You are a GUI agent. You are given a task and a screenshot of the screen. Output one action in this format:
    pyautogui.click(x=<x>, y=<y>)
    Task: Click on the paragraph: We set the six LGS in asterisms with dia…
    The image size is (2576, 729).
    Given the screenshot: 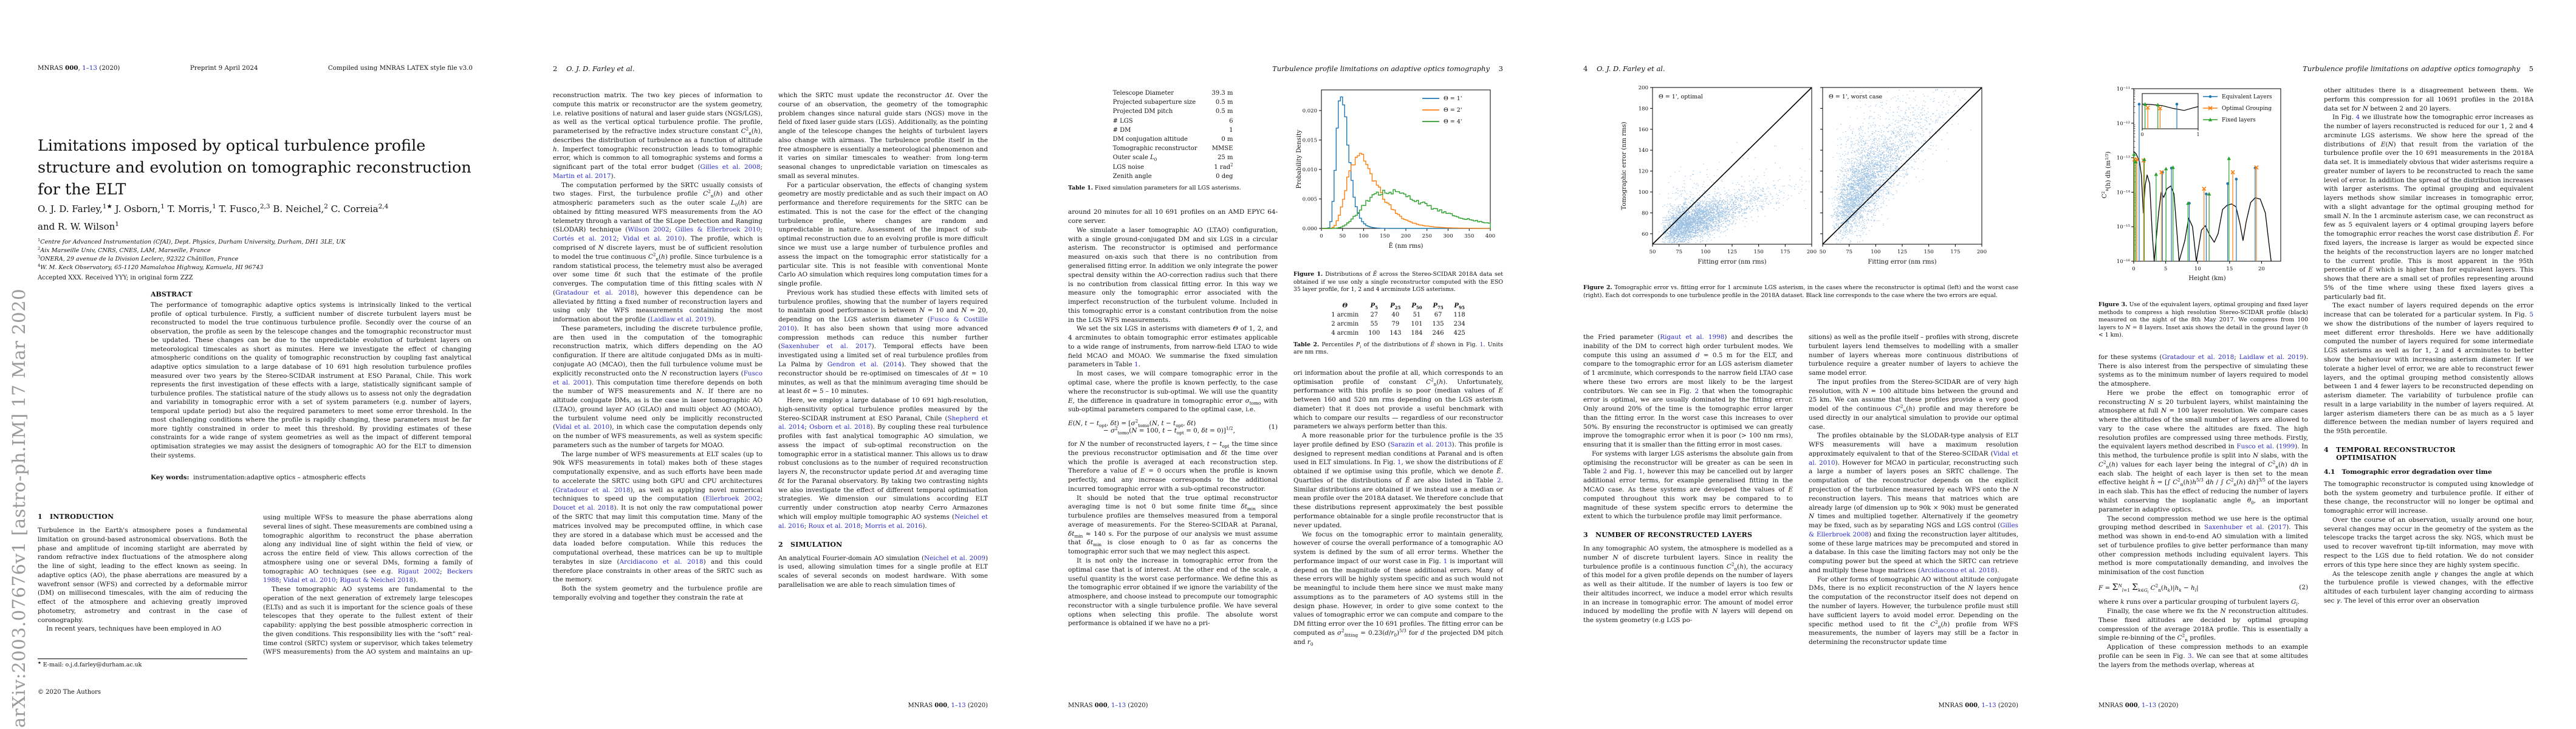 What is the action you would take?
    pyautogui.click(x=1173, y=347)
    